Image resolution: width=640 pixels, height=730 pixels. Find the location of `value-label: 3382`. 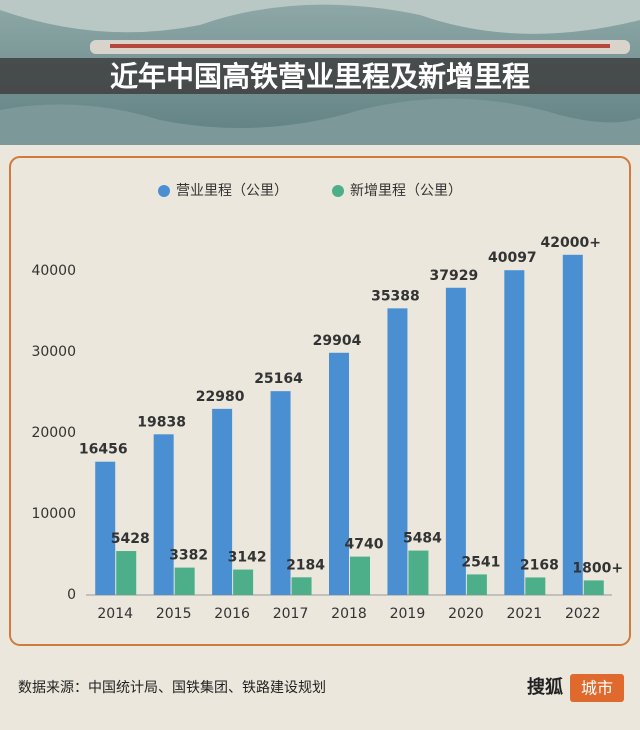

value-label: 3382 is located at coordinates (188, 556).